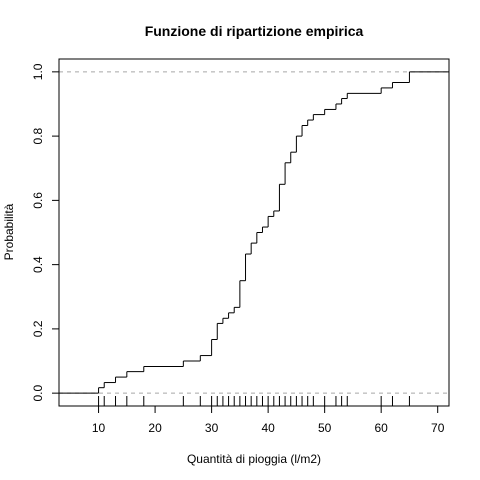  What do you see at coordinates (254, 459) in the screenshot?
I see `x-axis-label: Quantità di pioggia (l/m2)` at bounding box center [254, 459].